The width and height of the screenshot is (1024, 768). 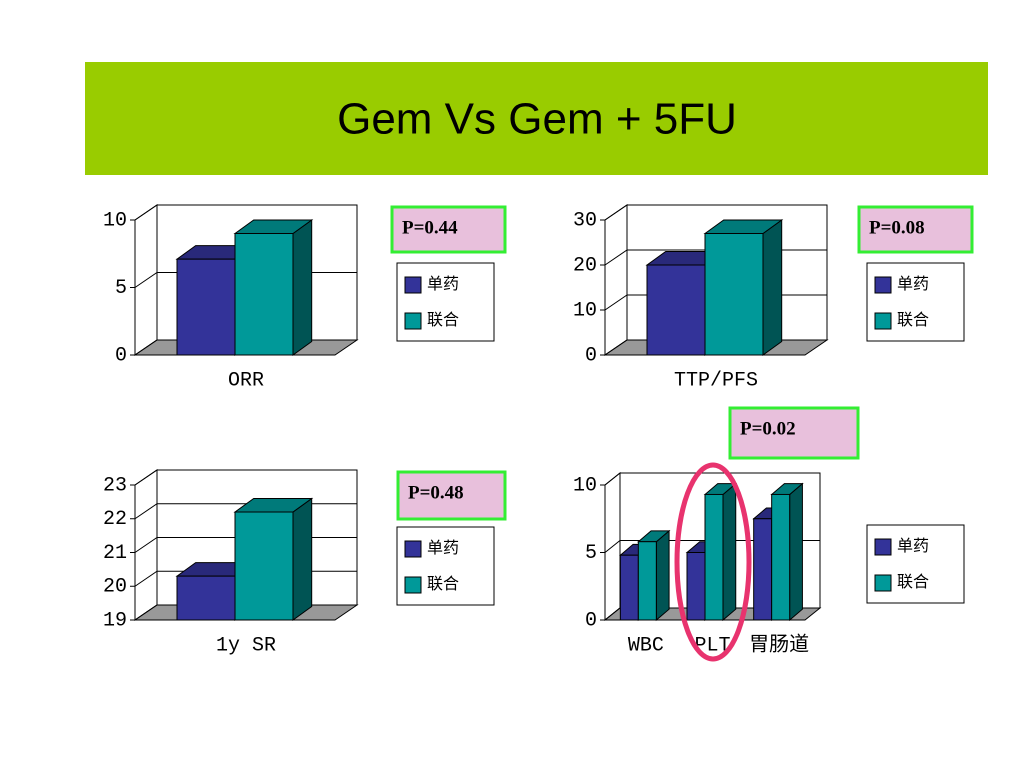 I want to click on x-tick-label: PLT, so click(x=712, y=645).